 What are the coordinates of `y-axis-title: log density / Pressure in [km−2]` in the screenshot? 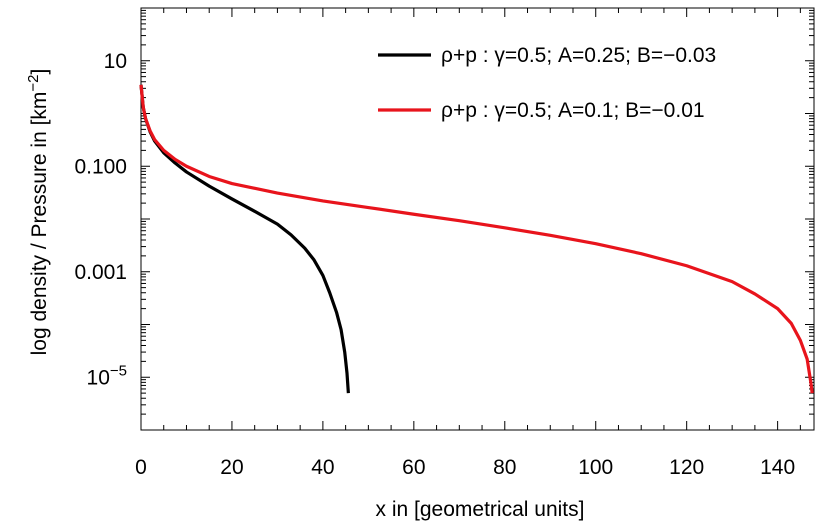 It's located at (38, 212).